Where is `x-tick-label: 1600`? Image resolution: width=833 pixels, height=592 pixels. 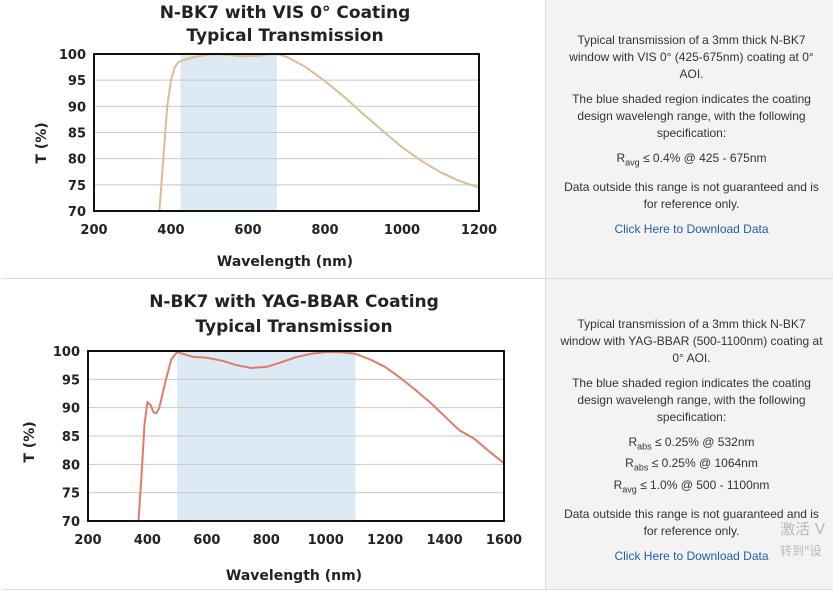
x-tick-label: 1600 is located at coordinates (504, 540).